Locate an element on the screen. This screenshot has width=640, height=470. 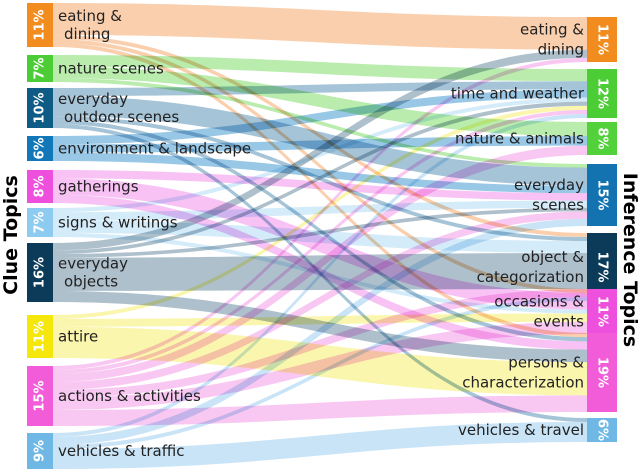
left-node-env is located at coordinates (40, 148).